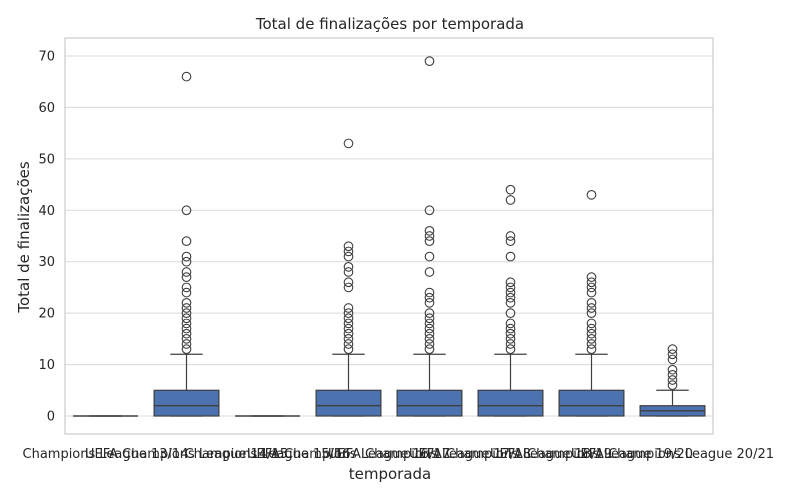 This screenshot has height=500, width=800. What do you see at coordinates (51, 417) in the screenshot?
I see `y-tick-label: 0` at bounding box center [51, 417].